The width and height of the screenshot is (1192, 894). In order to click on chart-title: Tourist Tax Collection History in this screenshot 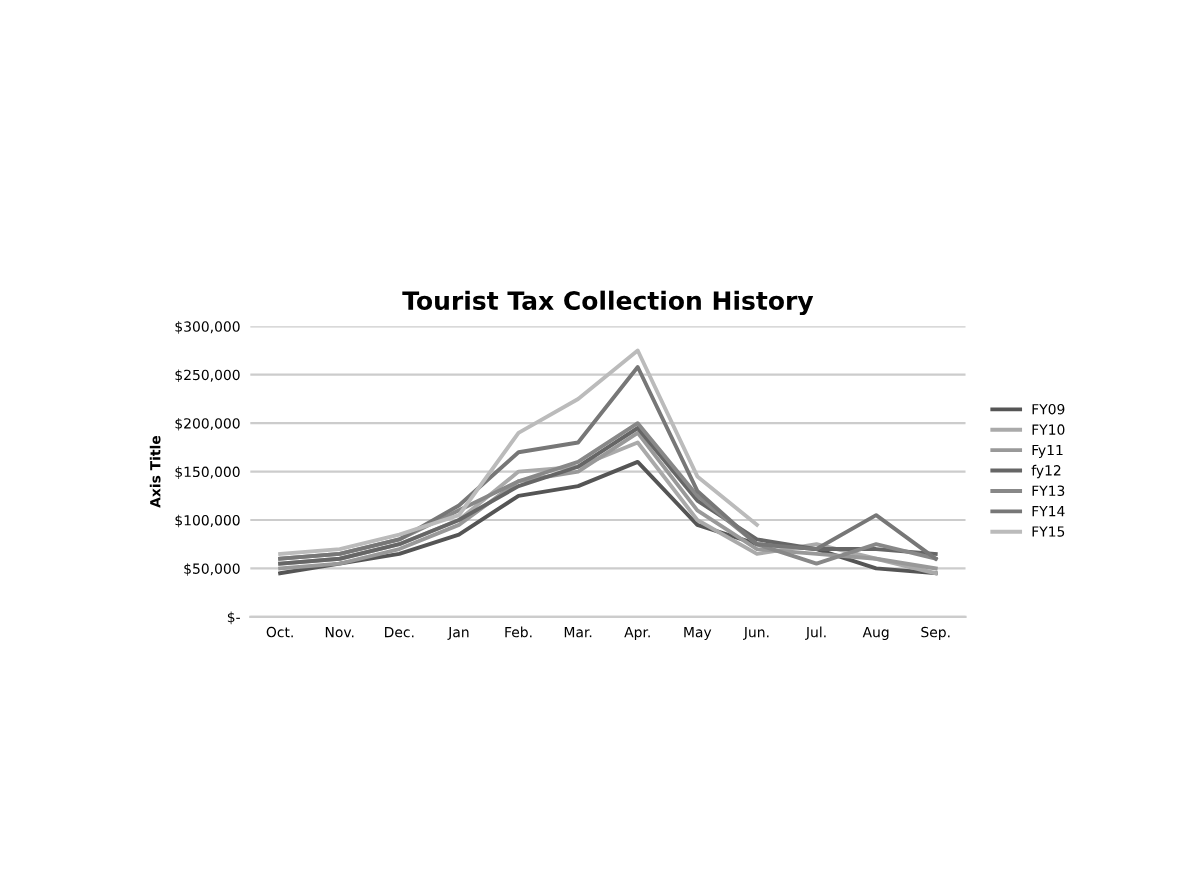, I will do `click(608, 303)`.